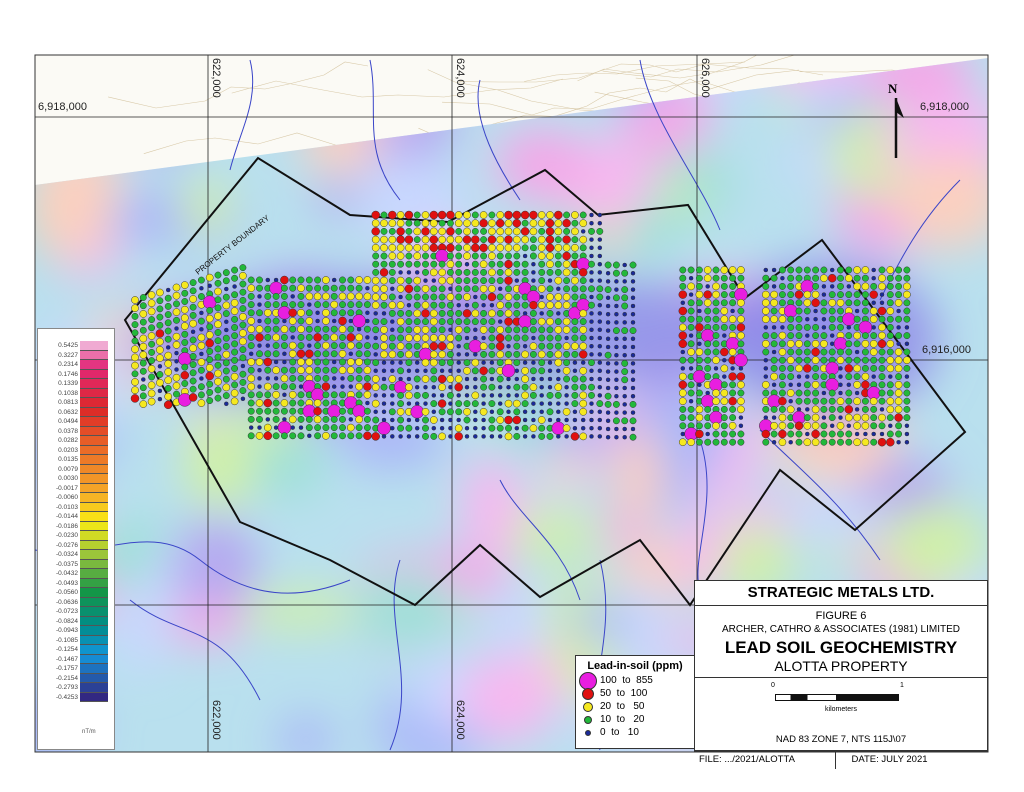  I want to click on legend-row: -0.4253, so click(76, 697).